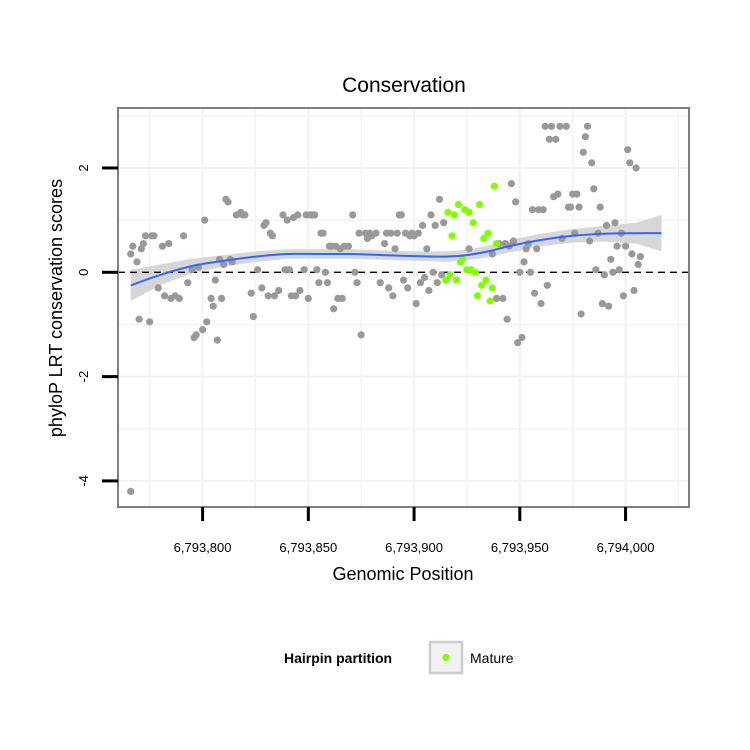 The height and width of the screenshot is (750, 750). What do you see at coordinates (308, 547) in the screenshot?
I see `x-tick-label: 6,793,850` at bounding box center [308, 547].